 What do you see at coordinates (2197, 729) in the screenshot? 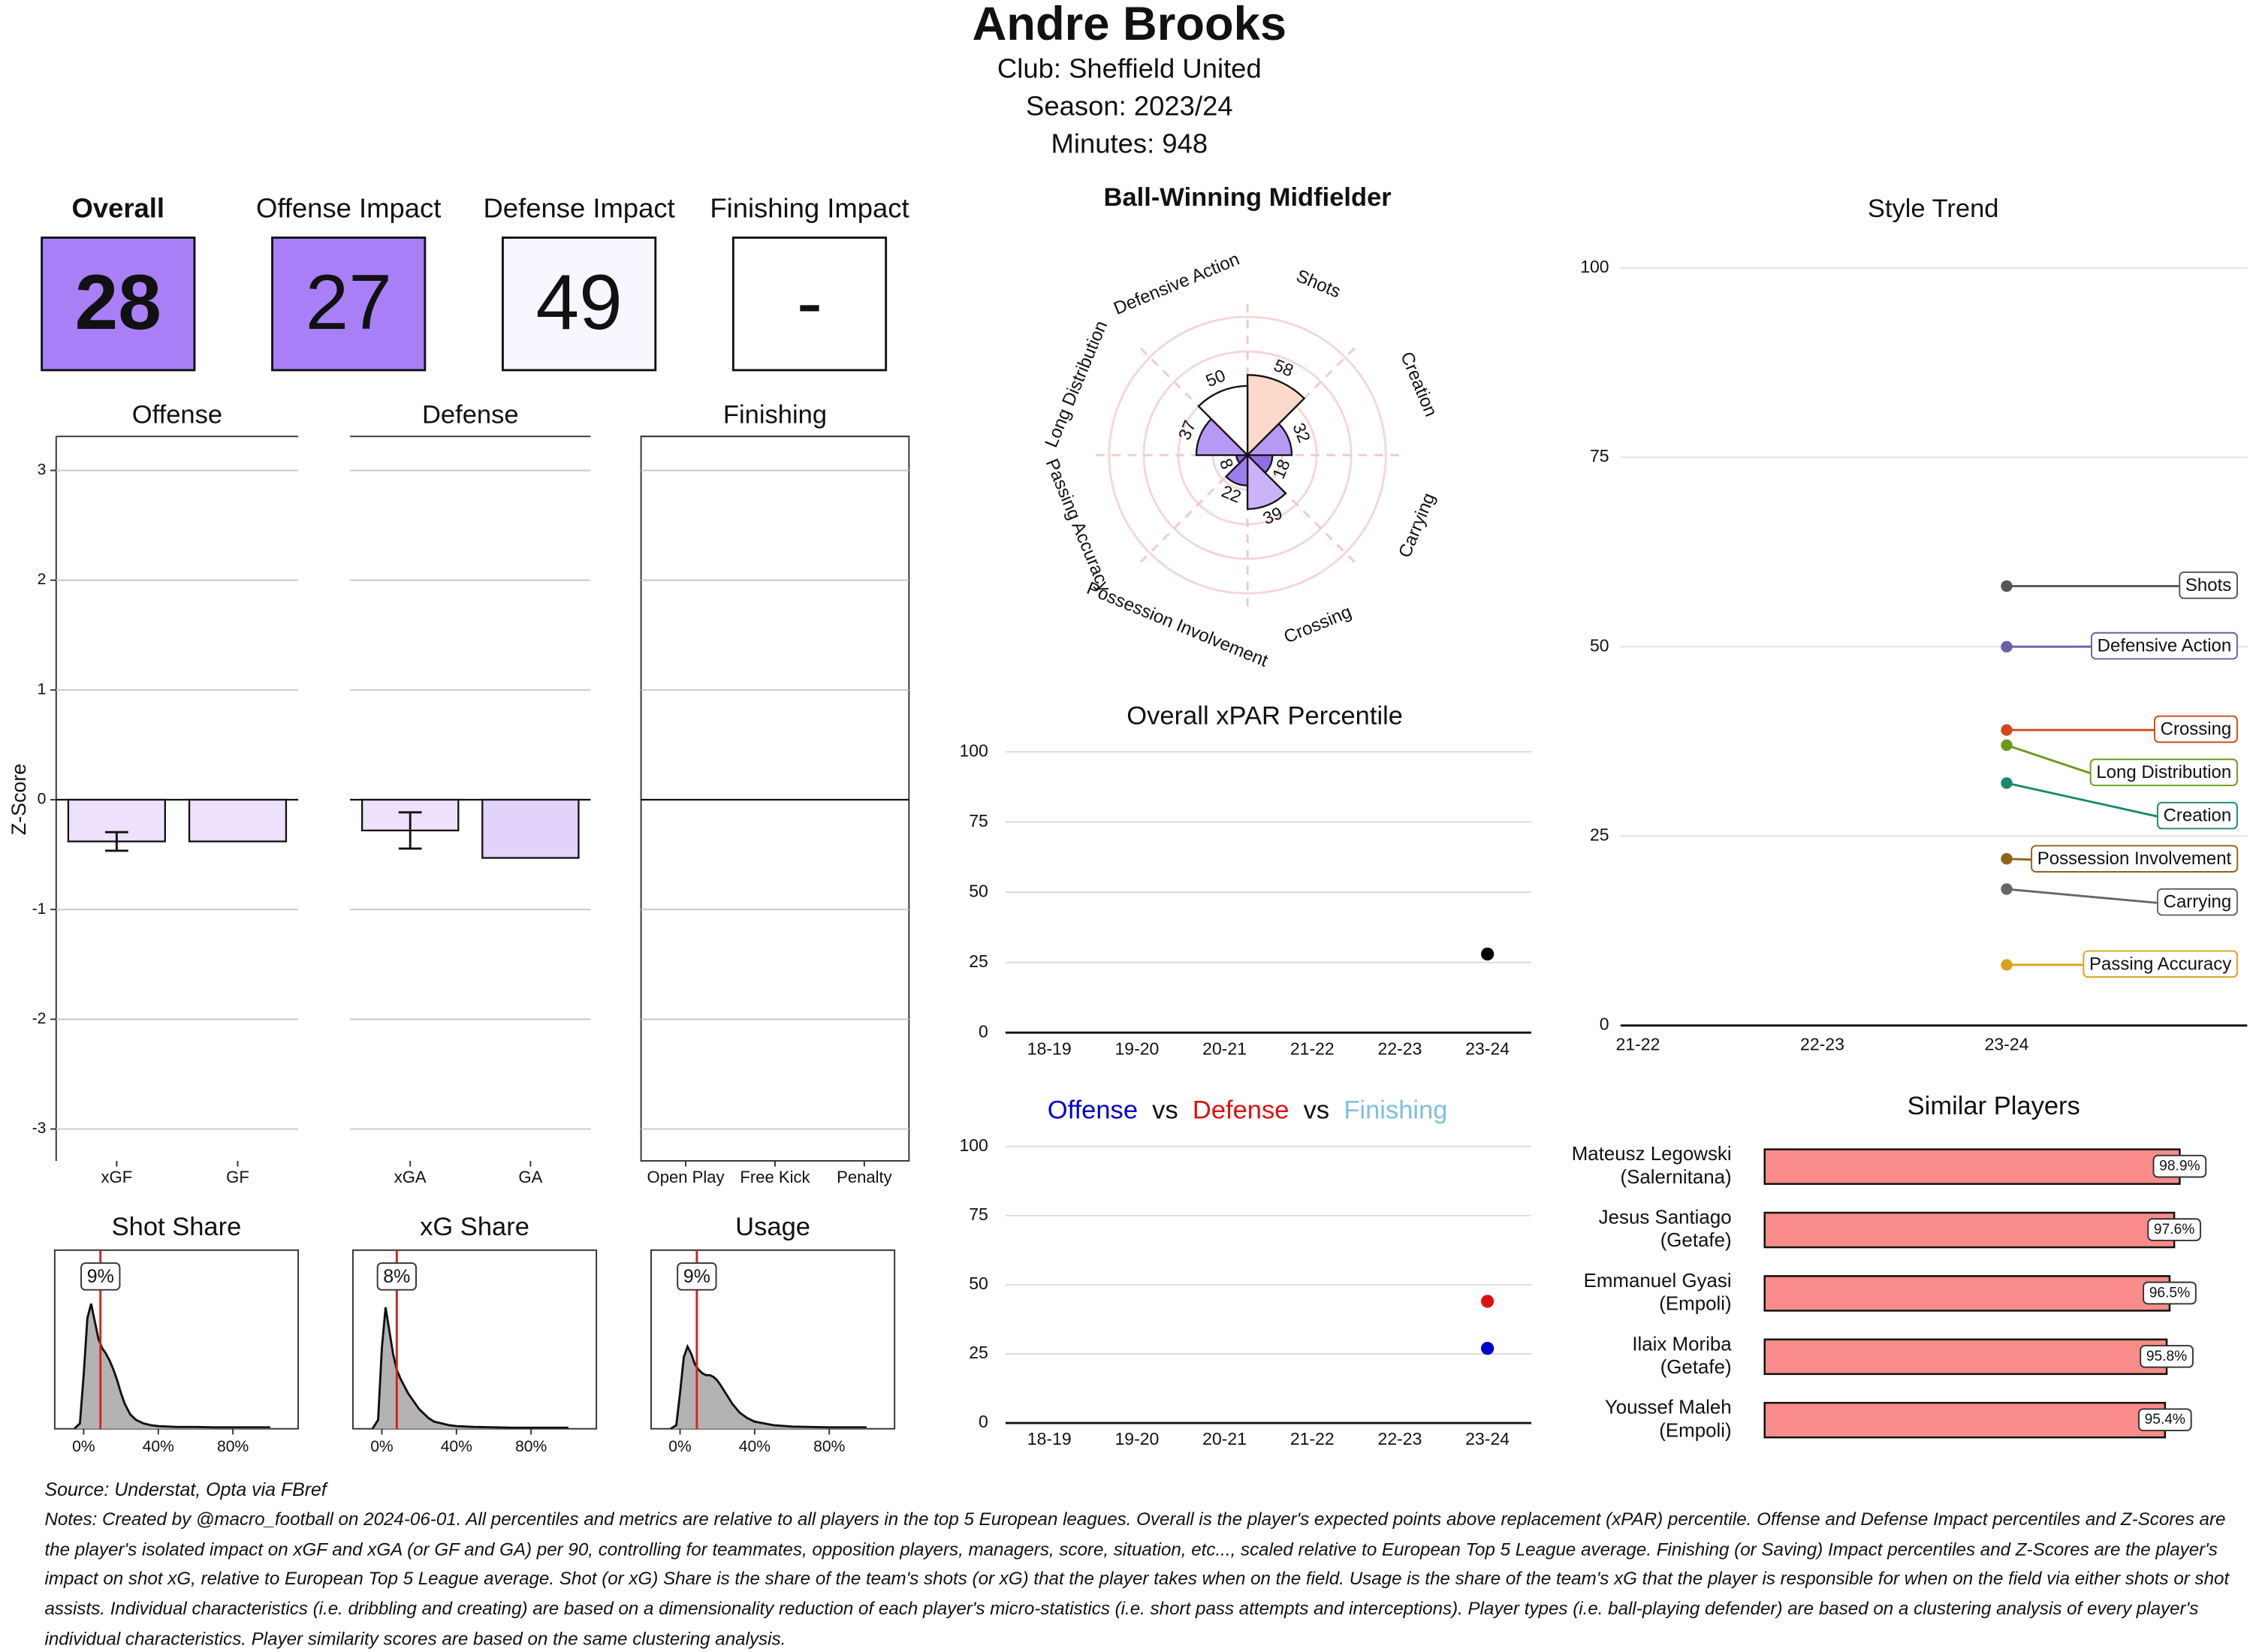
I see `series-label: Crossing` at bounding box center [2197, 729].